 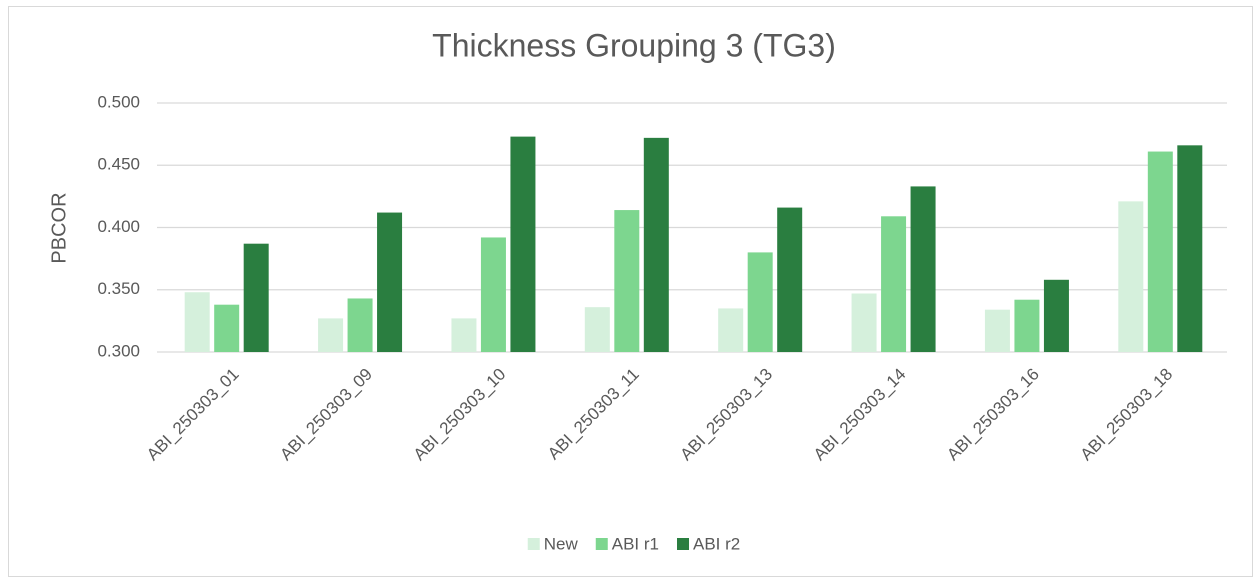 I want to click on legend-label: New, so click(x=561, y=543).